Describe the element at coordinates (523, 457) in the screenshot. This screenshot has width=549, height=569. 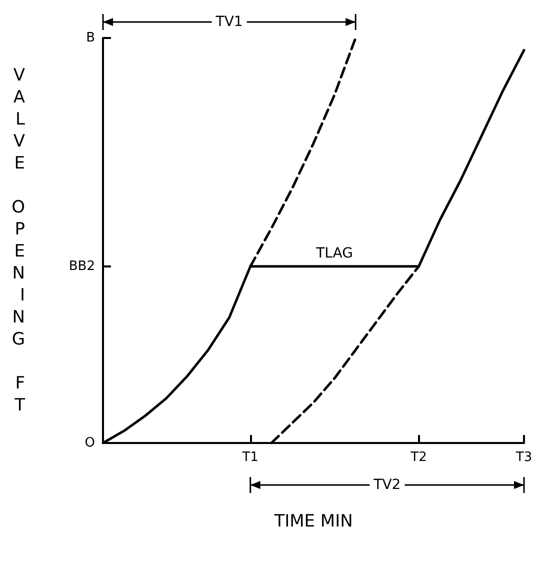
I see `x-tick-label: T3` at that location.